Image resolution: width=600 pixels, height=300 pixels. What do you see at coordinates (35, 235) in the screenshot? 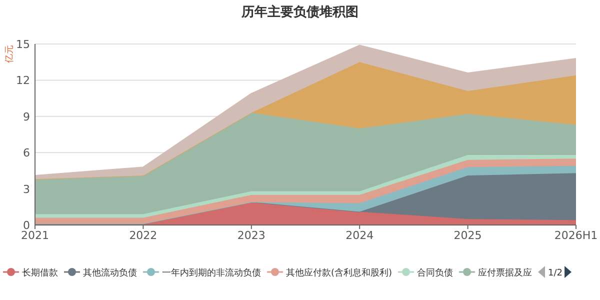
I see `x-tick-label: 2021` at bounding box center [35, 235].